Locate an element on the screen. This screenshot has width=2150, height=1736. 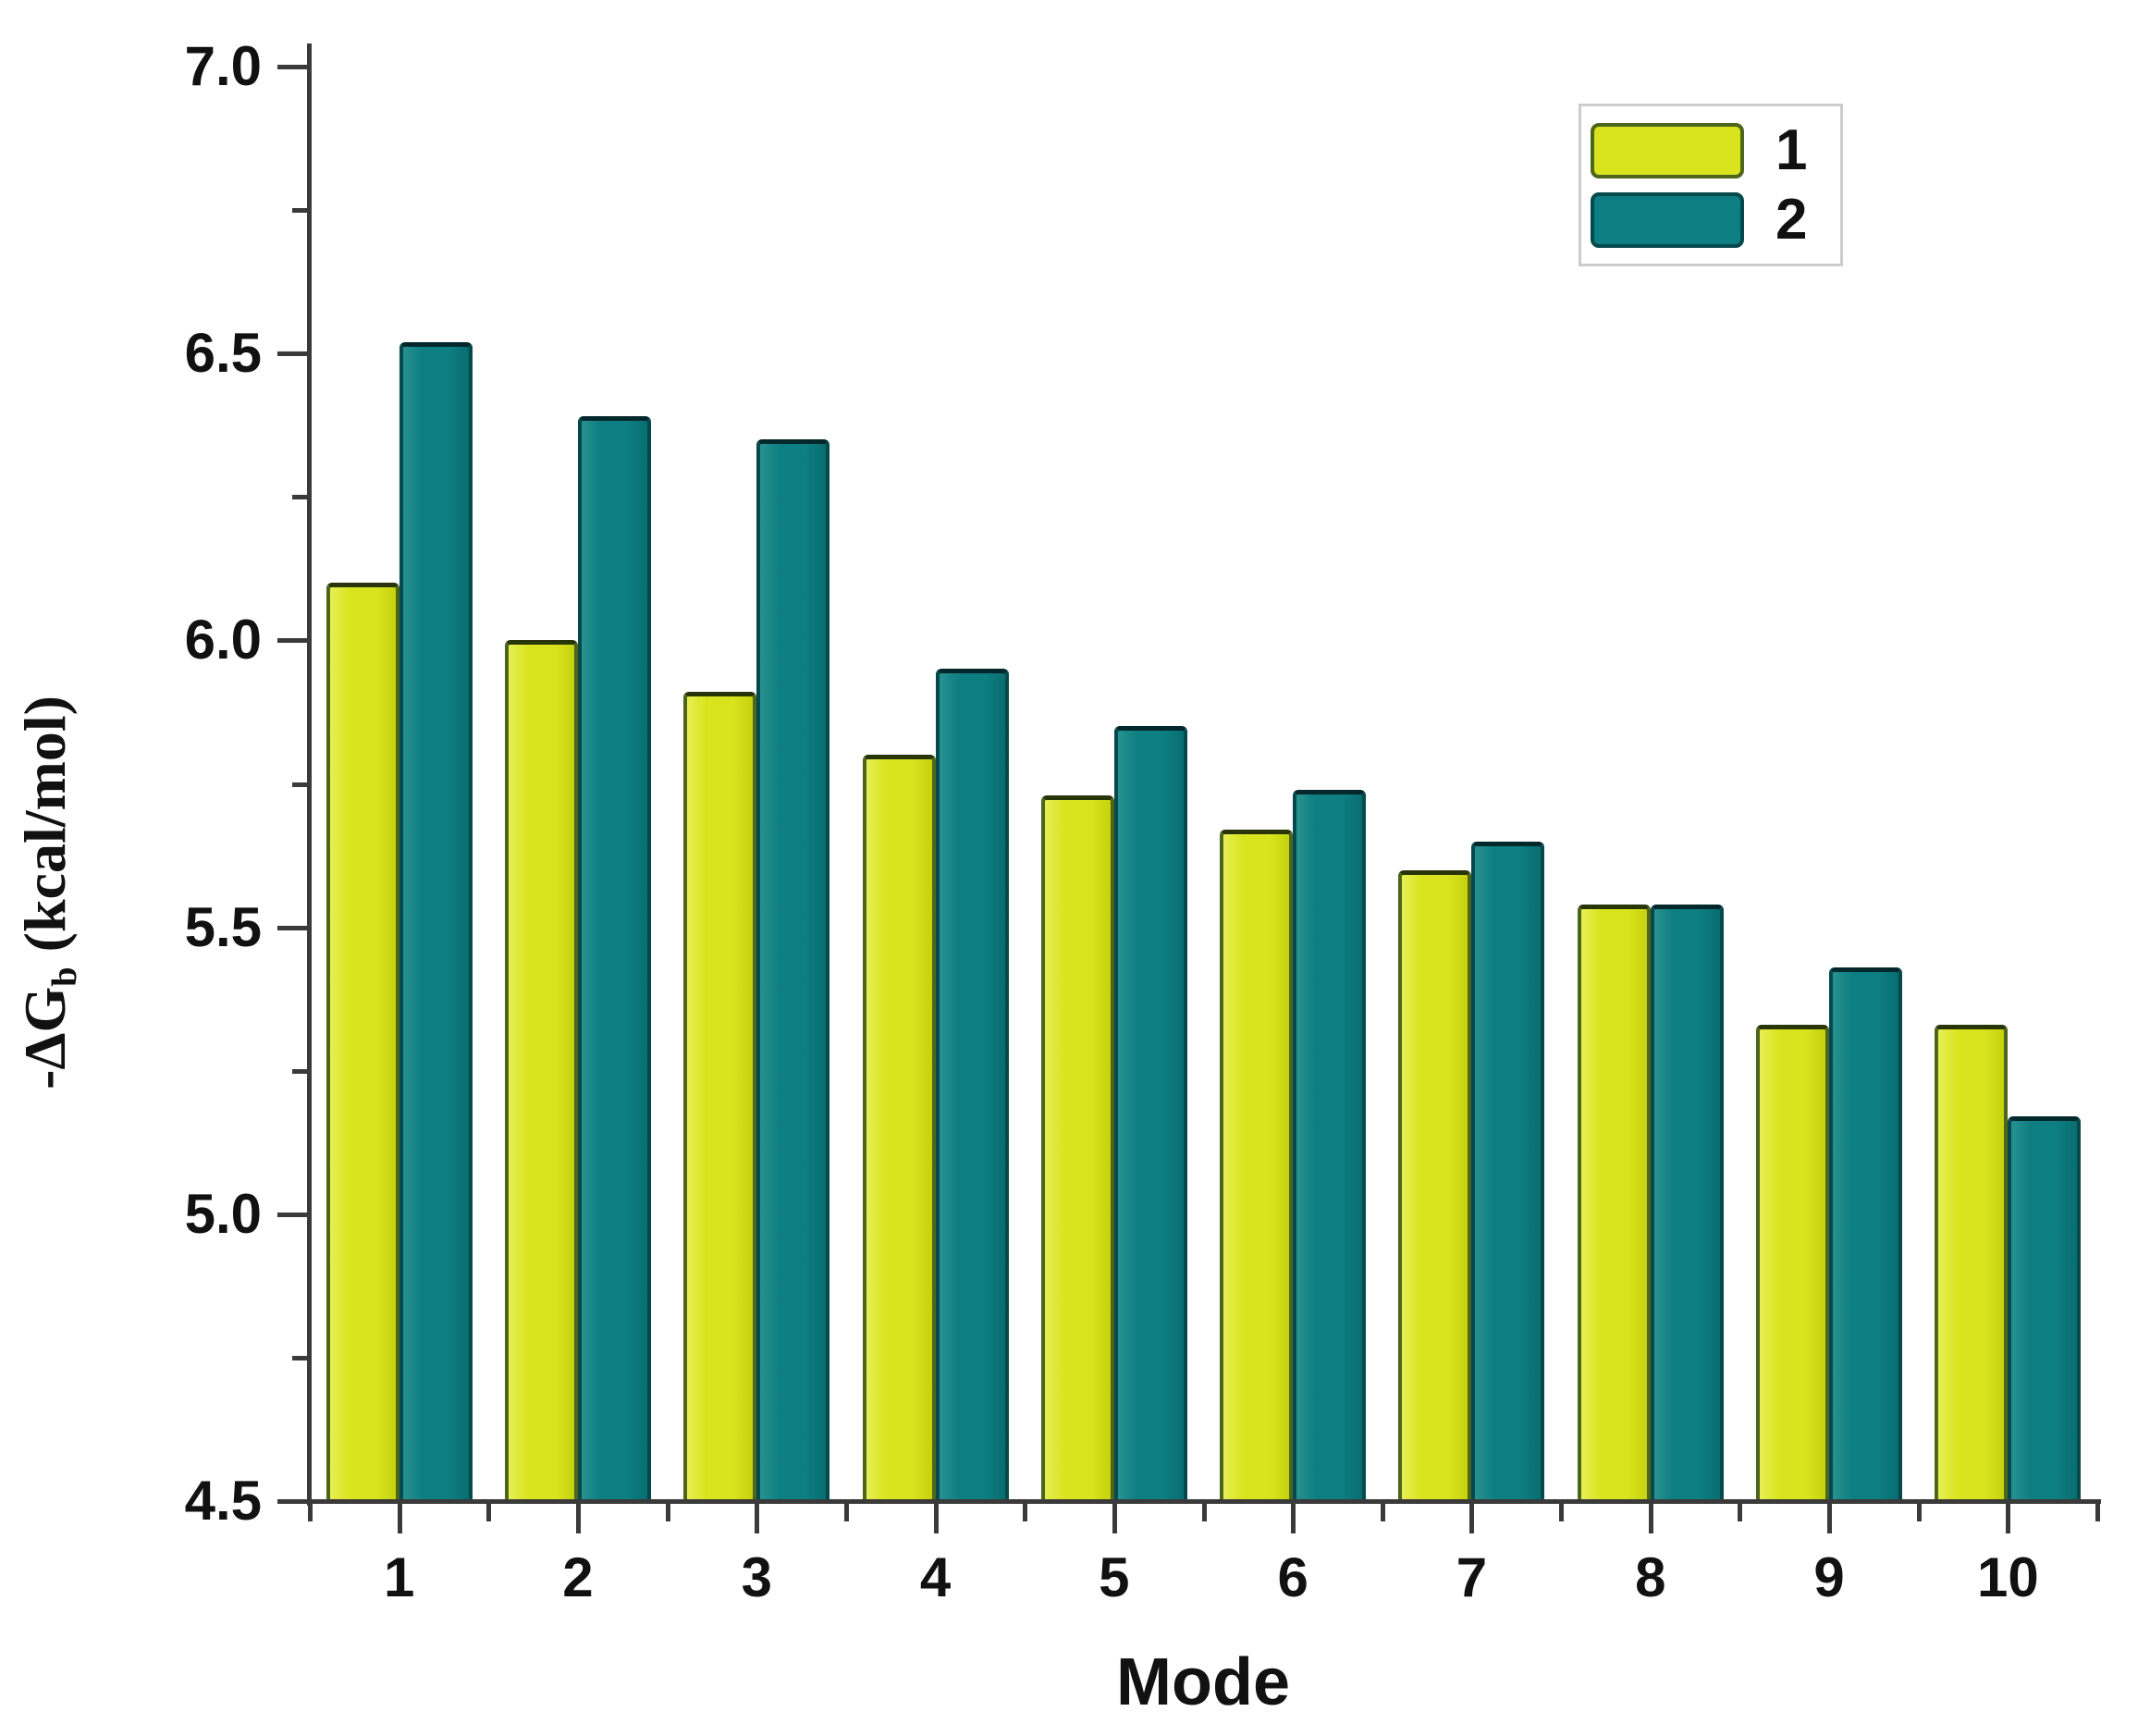
x-tick-label-5: 5 is located at coordinates (1114, 1577).